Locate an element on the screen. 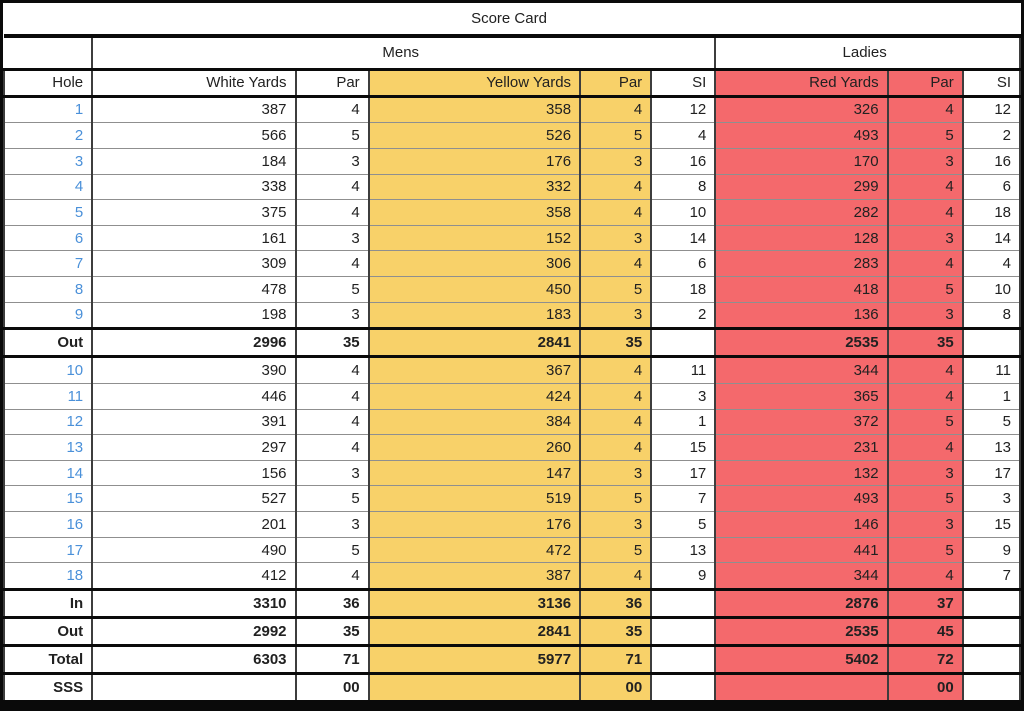 Image resolution: width=1024 pixels, height=711 pixels. mens-si-cell: 7 is located at coordinates (683, 499).